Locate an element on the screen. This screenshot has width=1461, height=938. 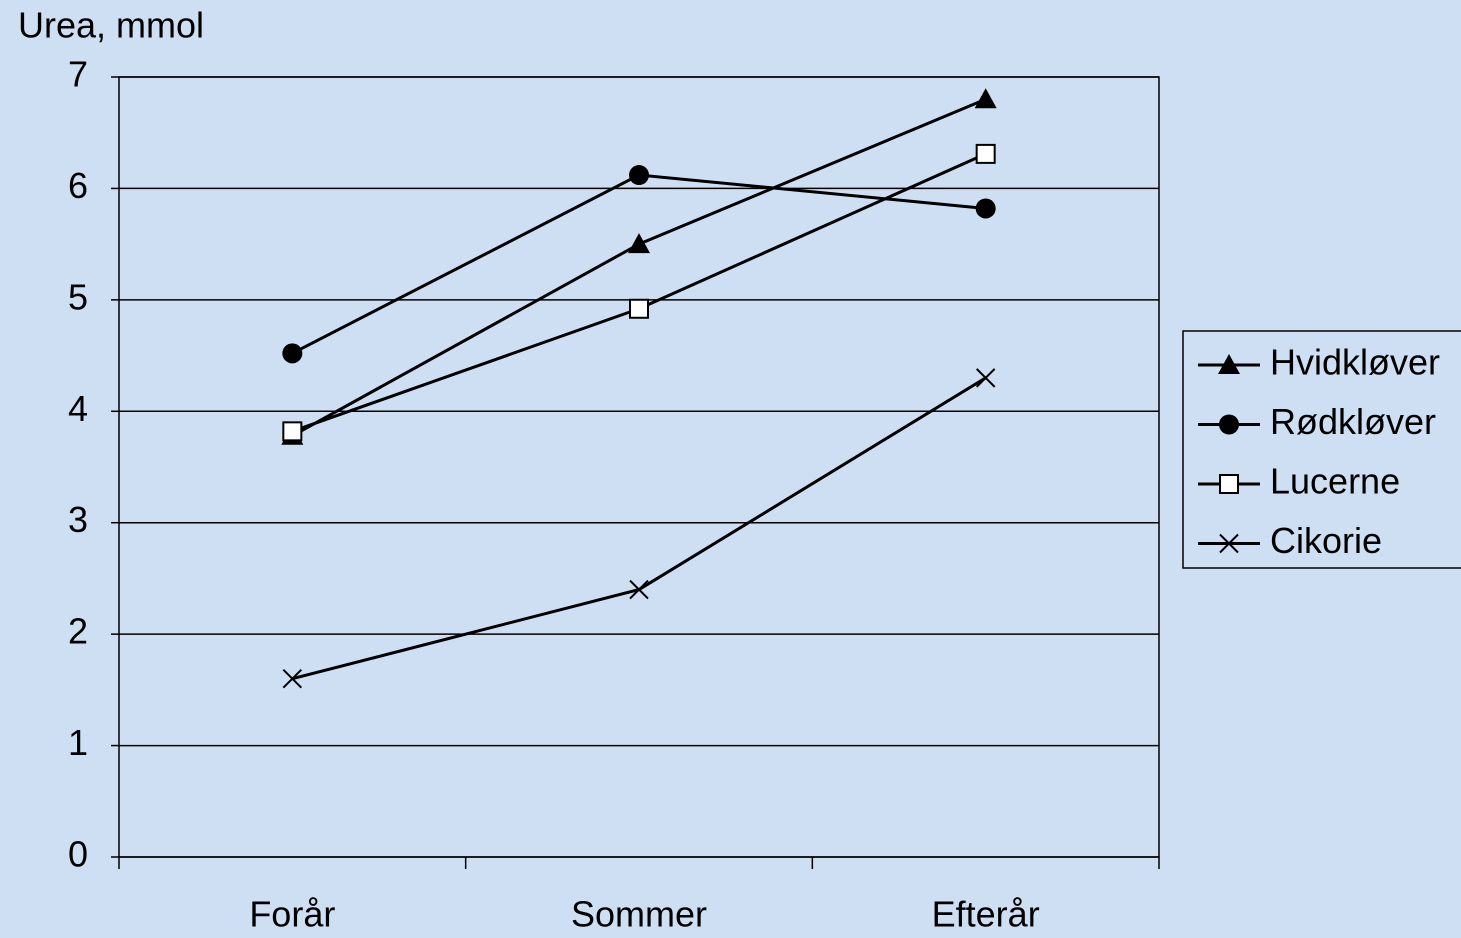
y-tick-label: 6 is located at coordinates (78, 185).